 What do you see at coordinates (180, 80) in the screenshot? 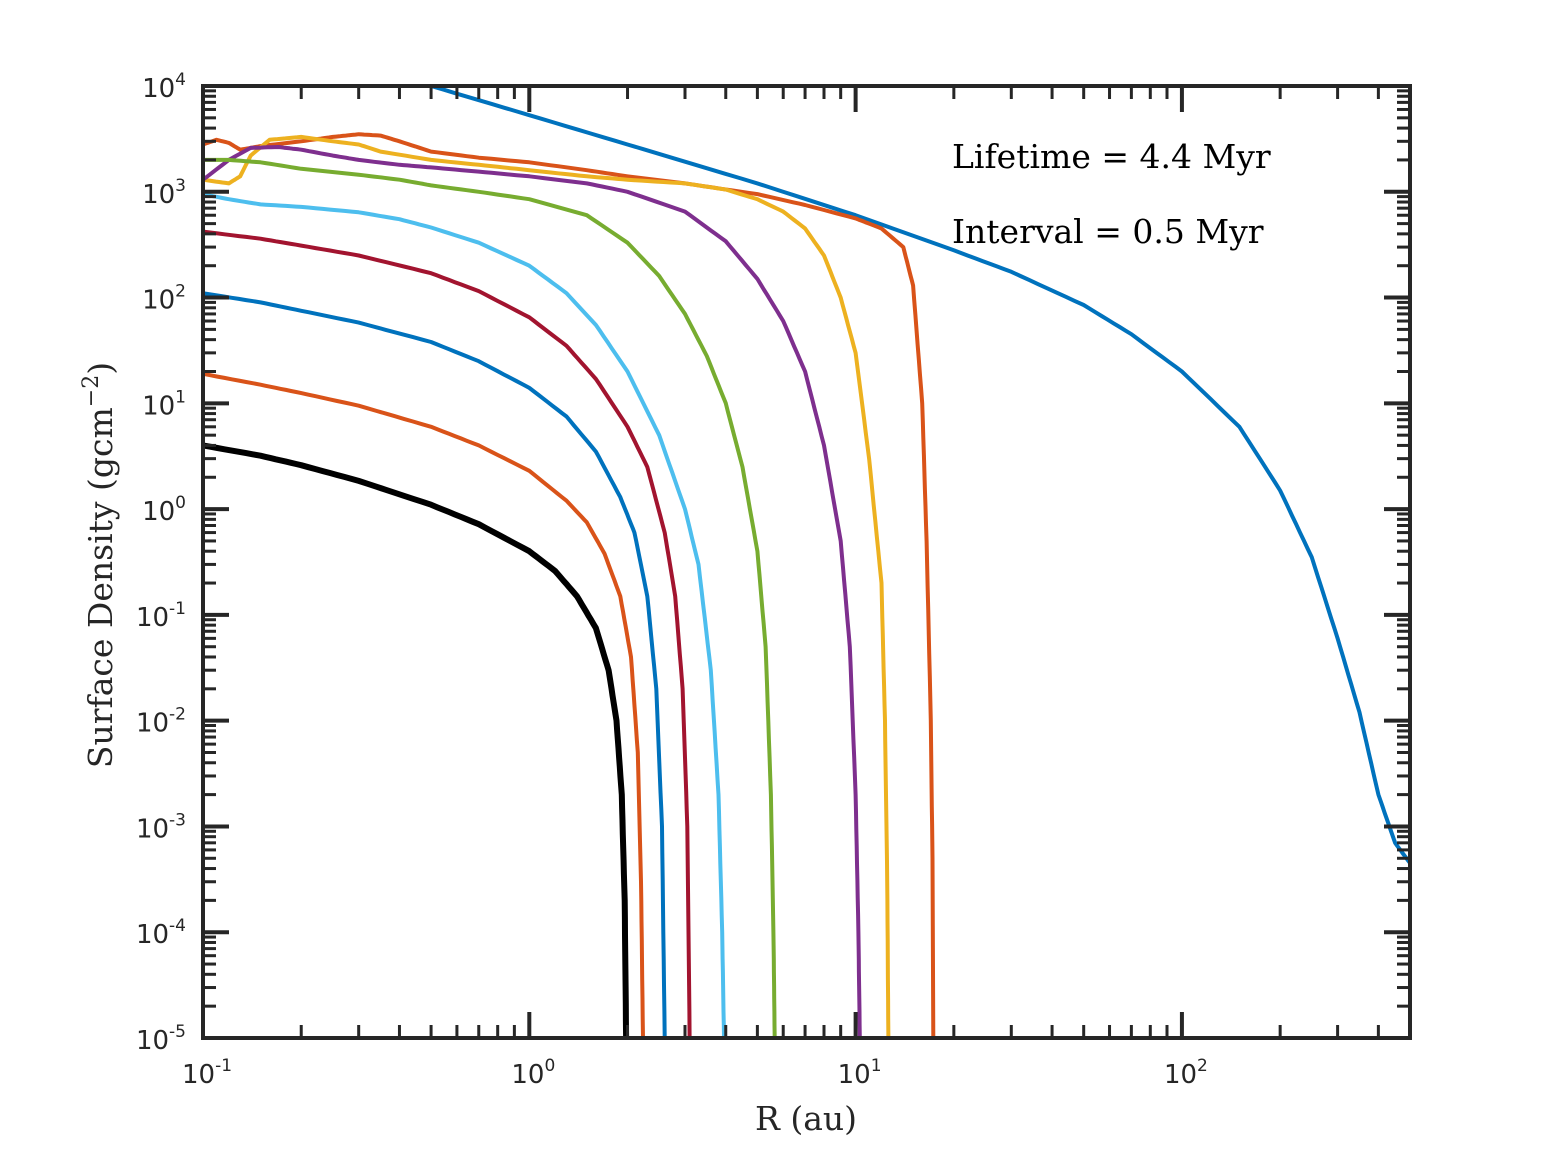
I see `y-tick-label-exponent: 4` at bounding box center [180, 80].